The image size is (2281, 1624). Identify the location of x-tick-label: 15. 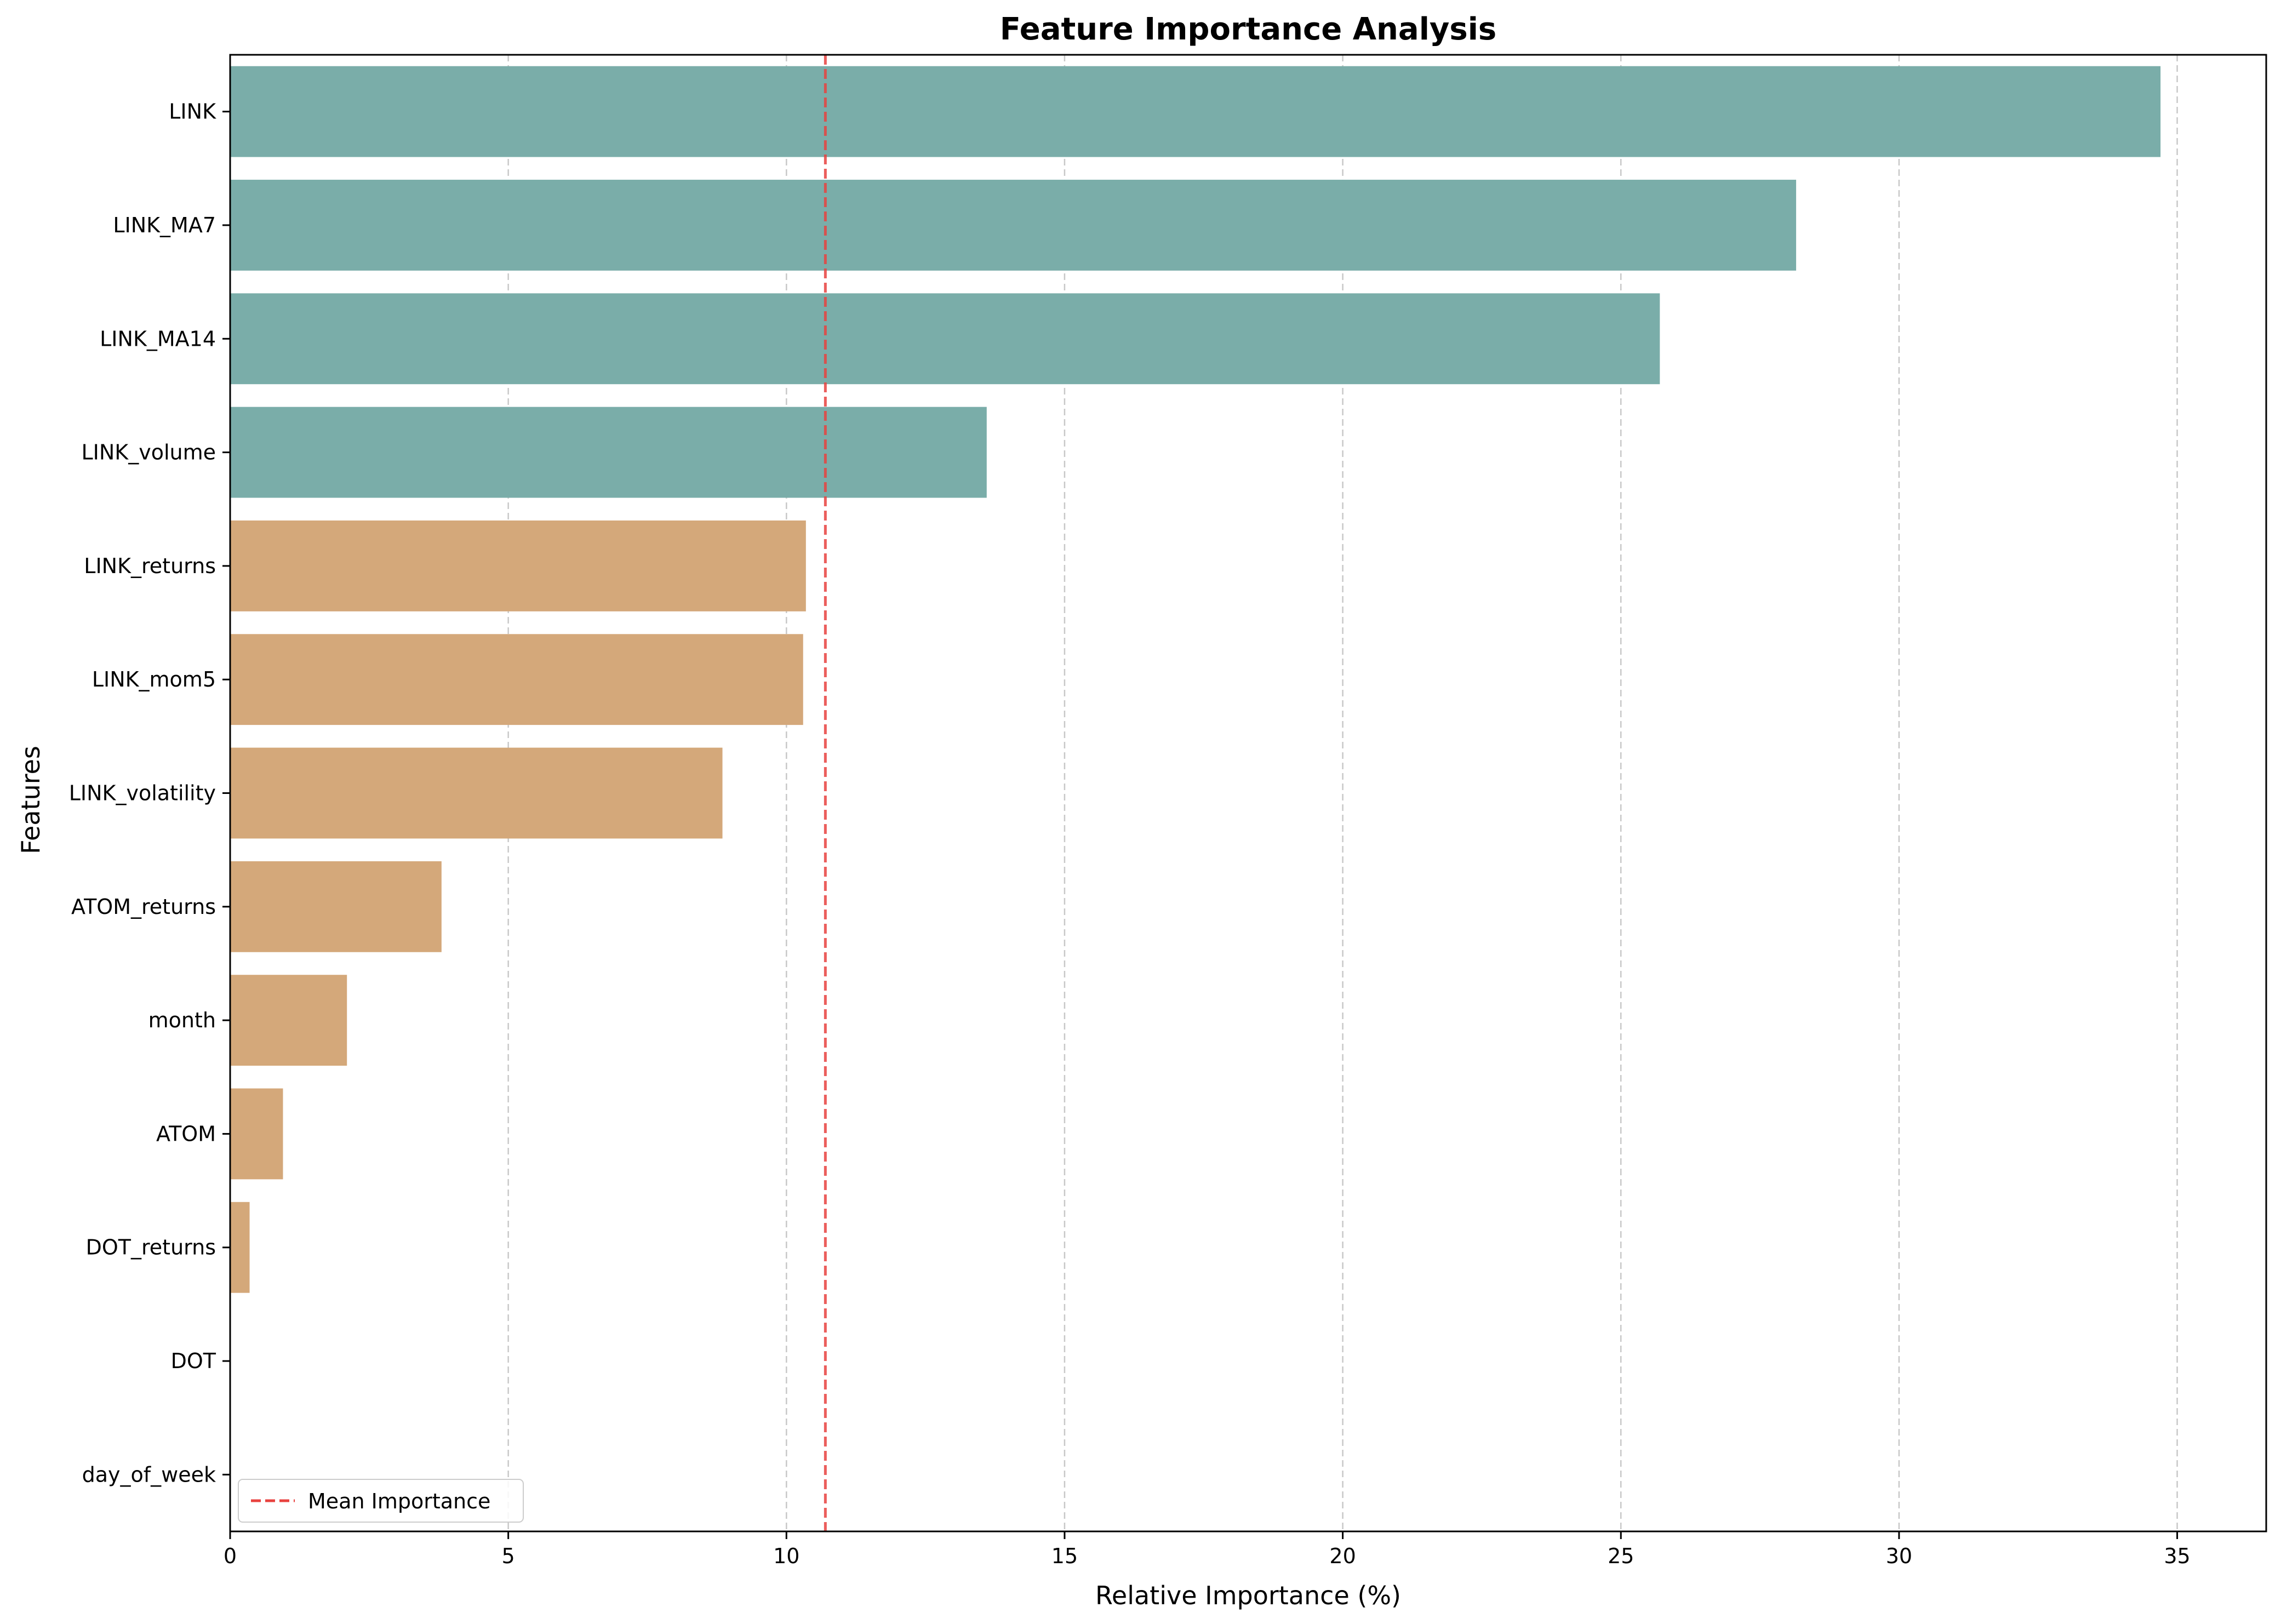
(1064, 1556).